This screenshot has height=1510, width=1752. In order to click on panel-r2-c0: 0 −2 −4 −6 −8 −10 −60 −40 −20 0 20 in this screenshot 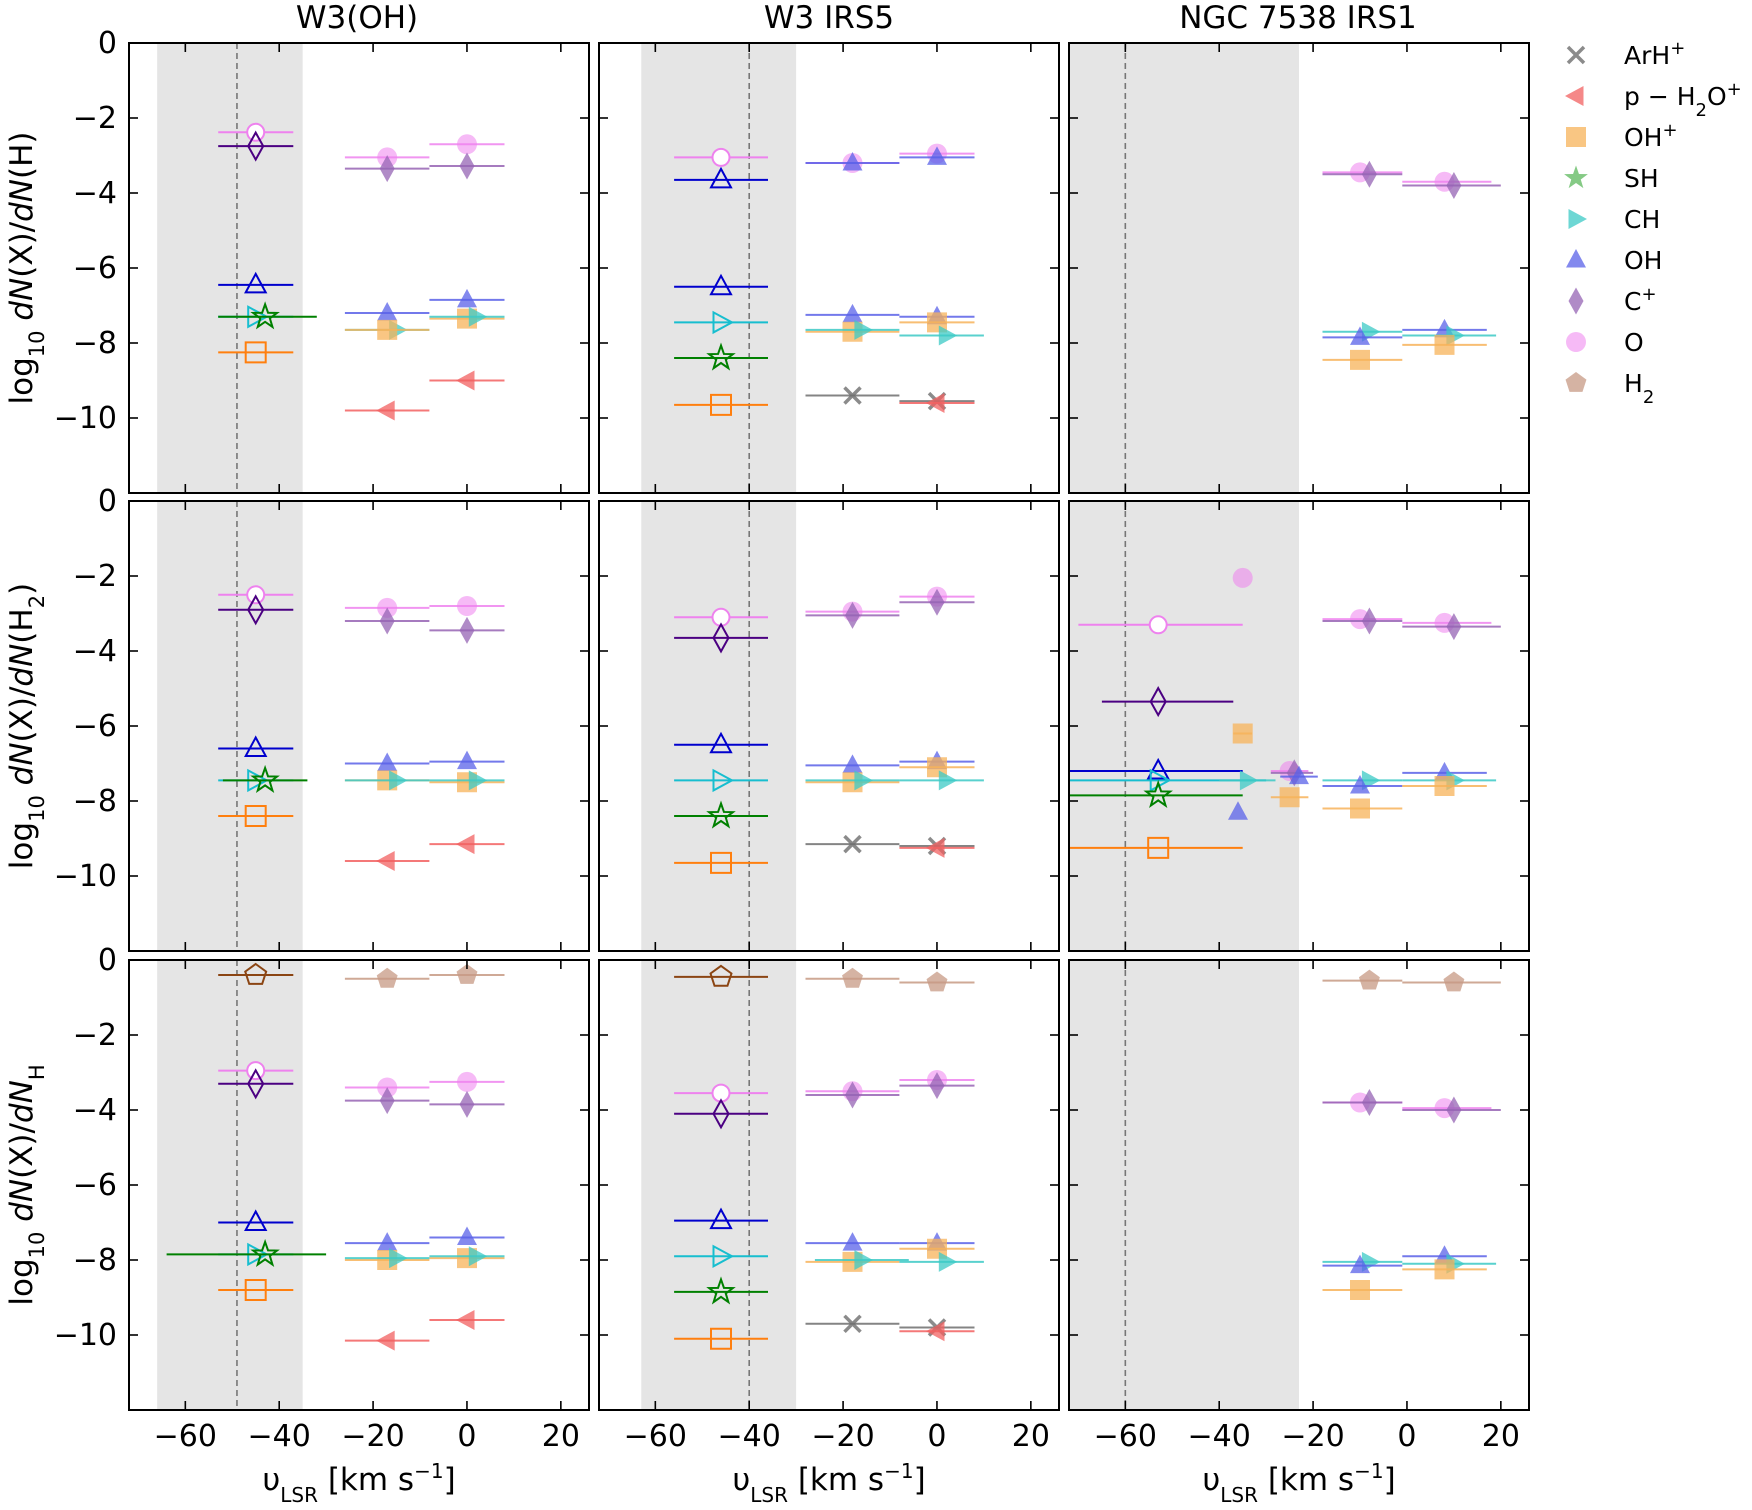, I will do `click(322, 1198)`.